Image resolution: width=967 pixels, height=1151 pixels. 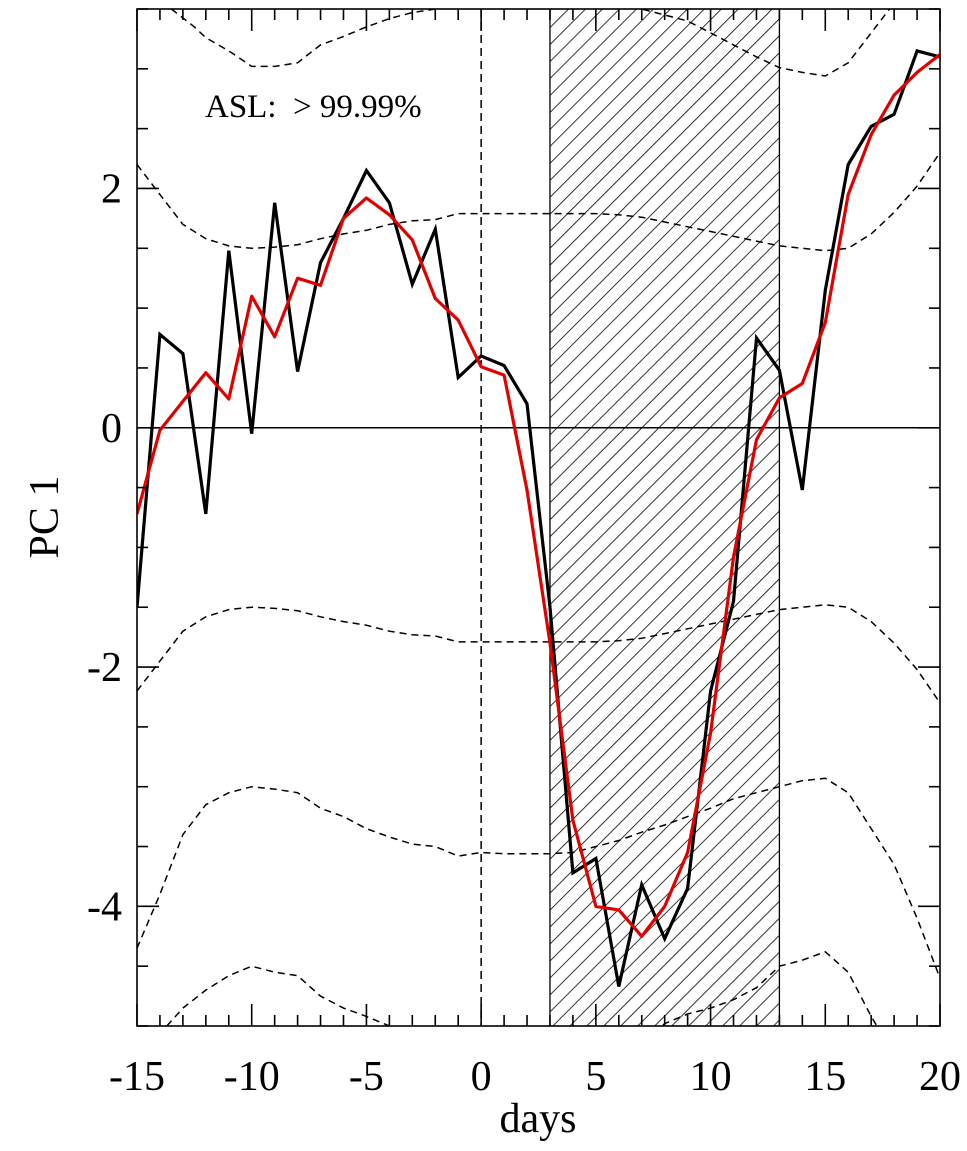 What do you see at coordinates (104, 668) in the screenshot?
I see `y-tick-label: -2` at bounding box center [104, 668].